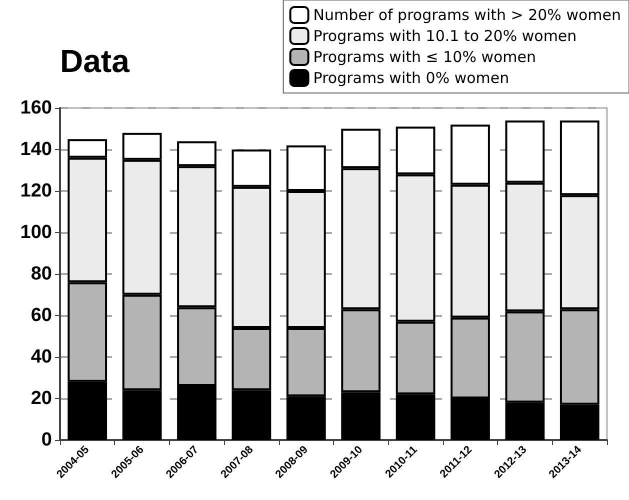  I want to click on y-tick-label: 140, so click(36, 149).